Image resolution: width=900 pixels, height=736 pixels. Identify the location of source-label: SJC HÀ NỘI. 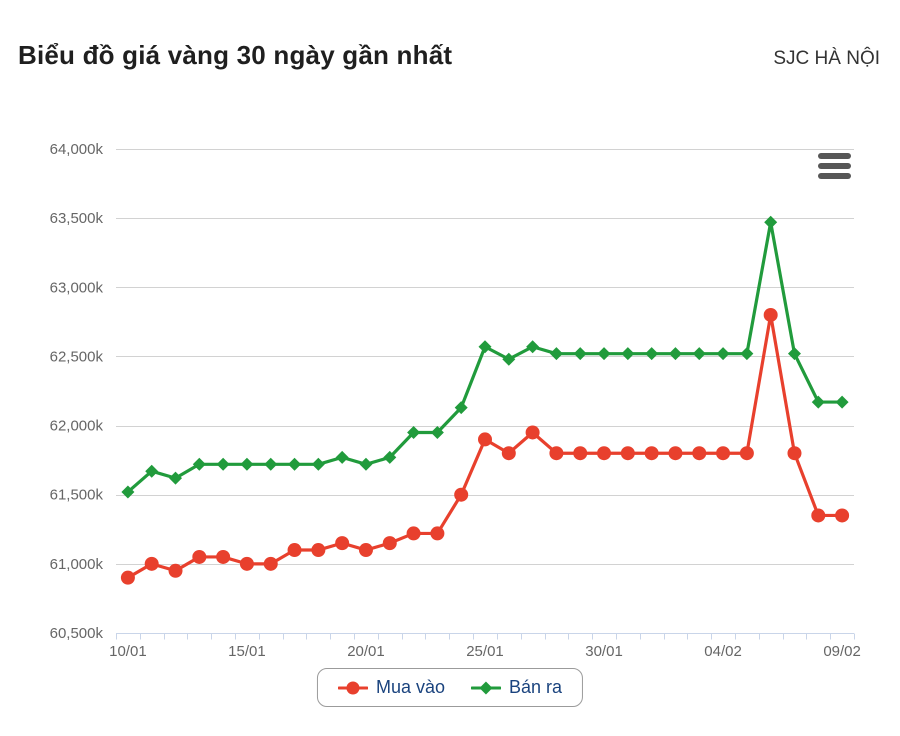
(826, 58).